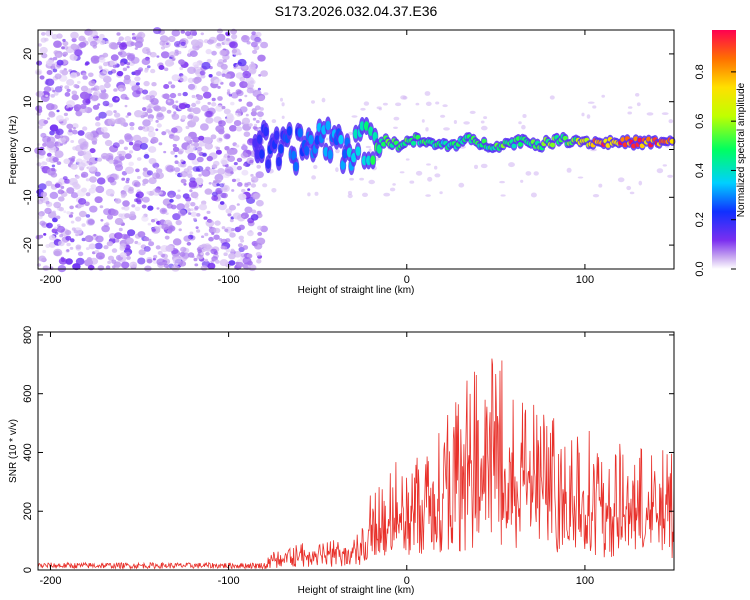 The height and width of the screenshot is (600, 750). Describe the element at coordinates (28, 54) in the screenshot. I see `y-tick-label: 20` at that location.